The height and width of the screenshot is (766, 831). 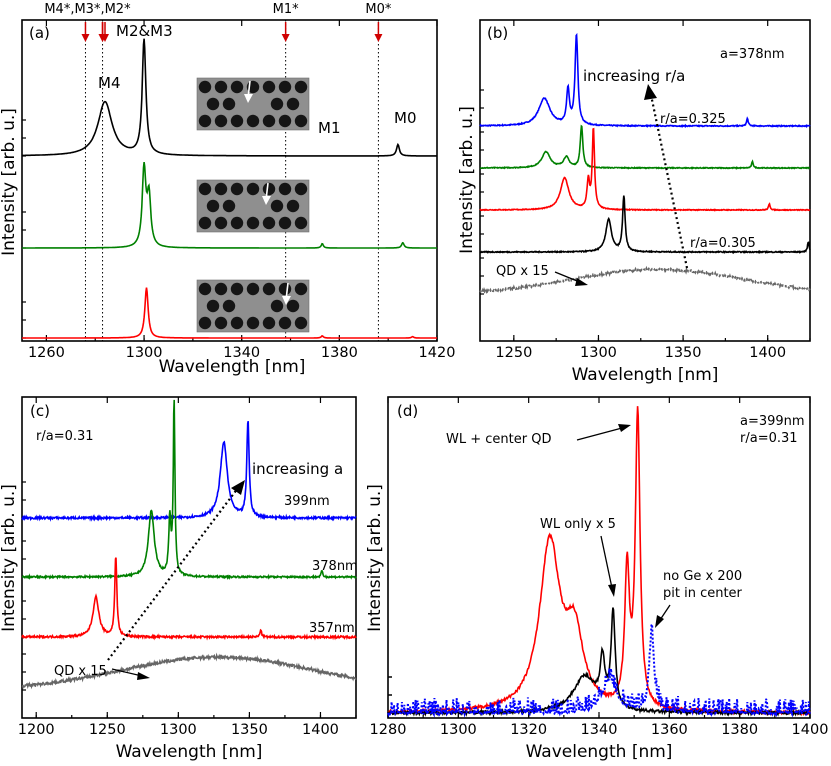 I want to click on sem-insets, so click(x=253, y=205).